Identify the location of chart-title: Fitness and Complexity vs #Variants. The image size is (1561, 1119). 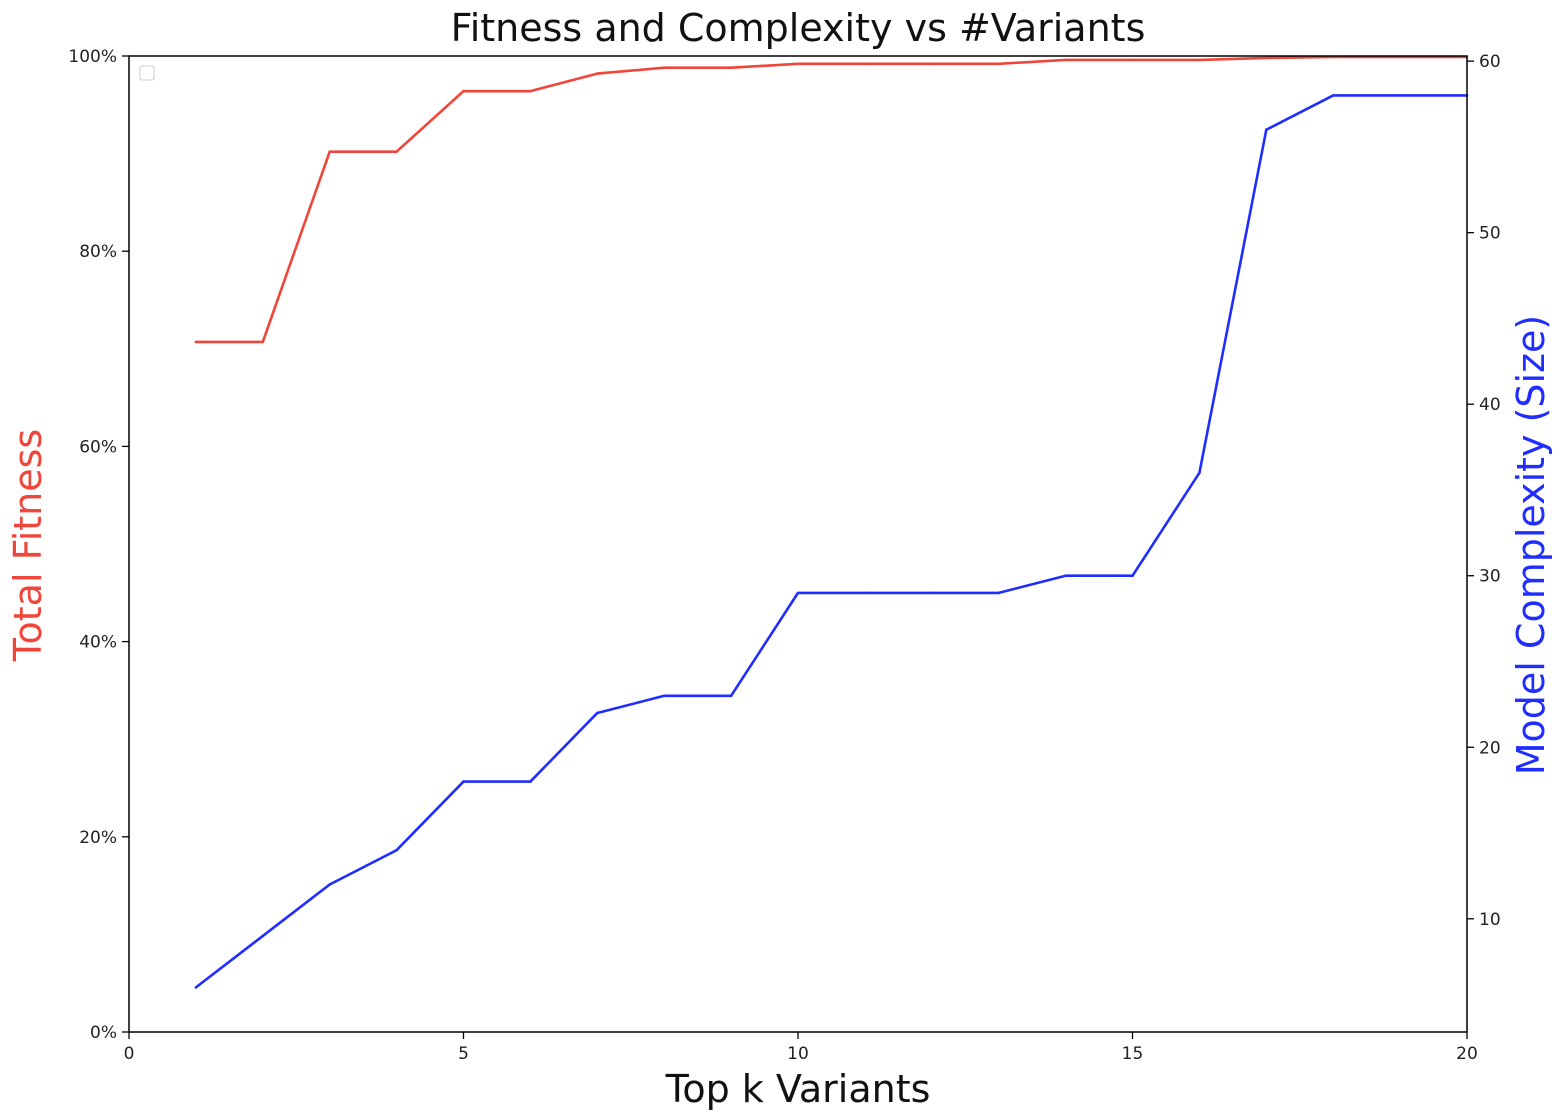
(798, 28).